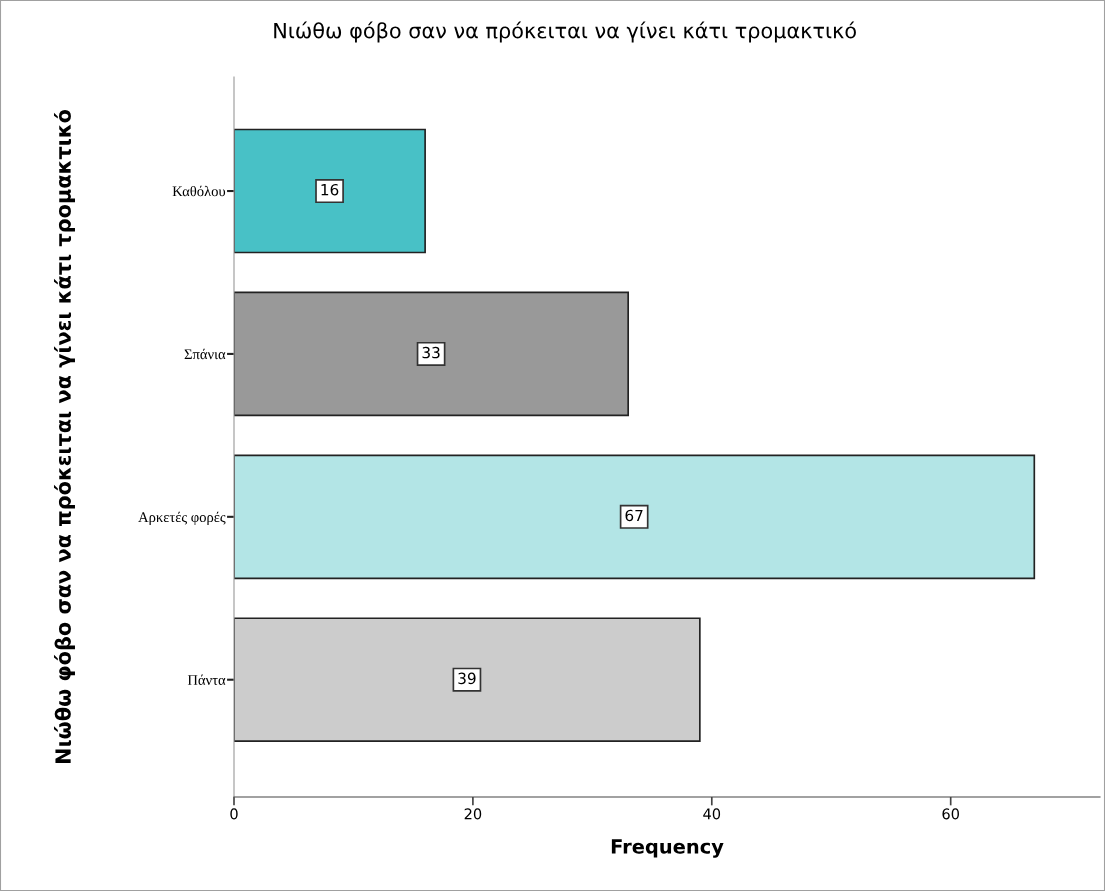 The image size is (1105, 891). Describe the element at coordinates (64, 436) in the screenshot. I see `y-axis-title: Νιώθω φόβο σαν να πρόκειται να γίνει κάτι τρομακτικό` at that location.